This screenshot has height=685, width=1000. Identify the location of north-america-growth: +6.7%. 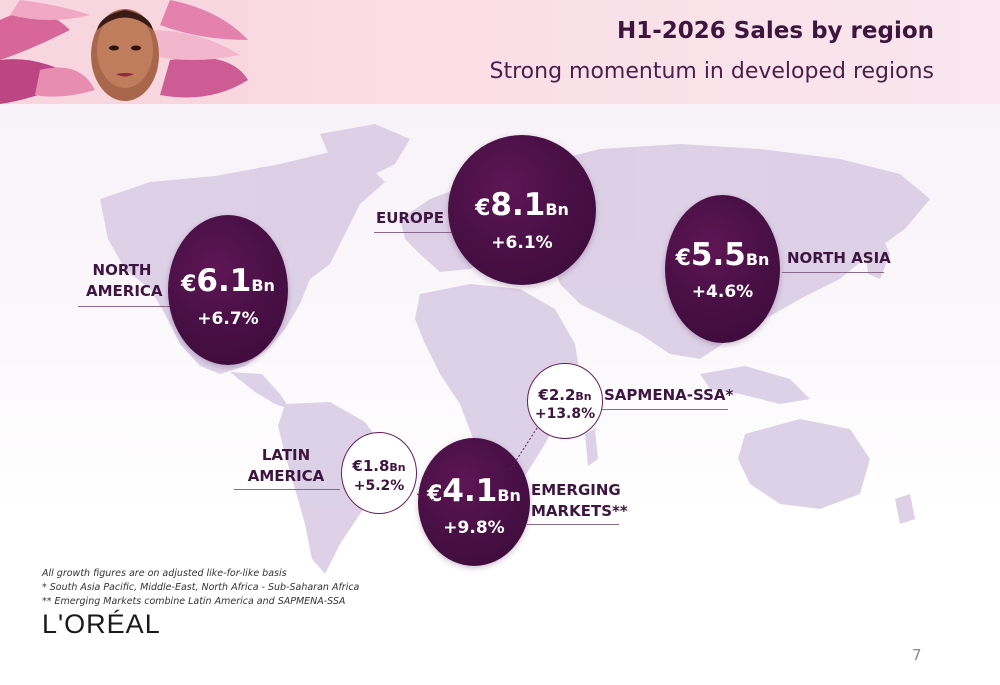
(228, 319).